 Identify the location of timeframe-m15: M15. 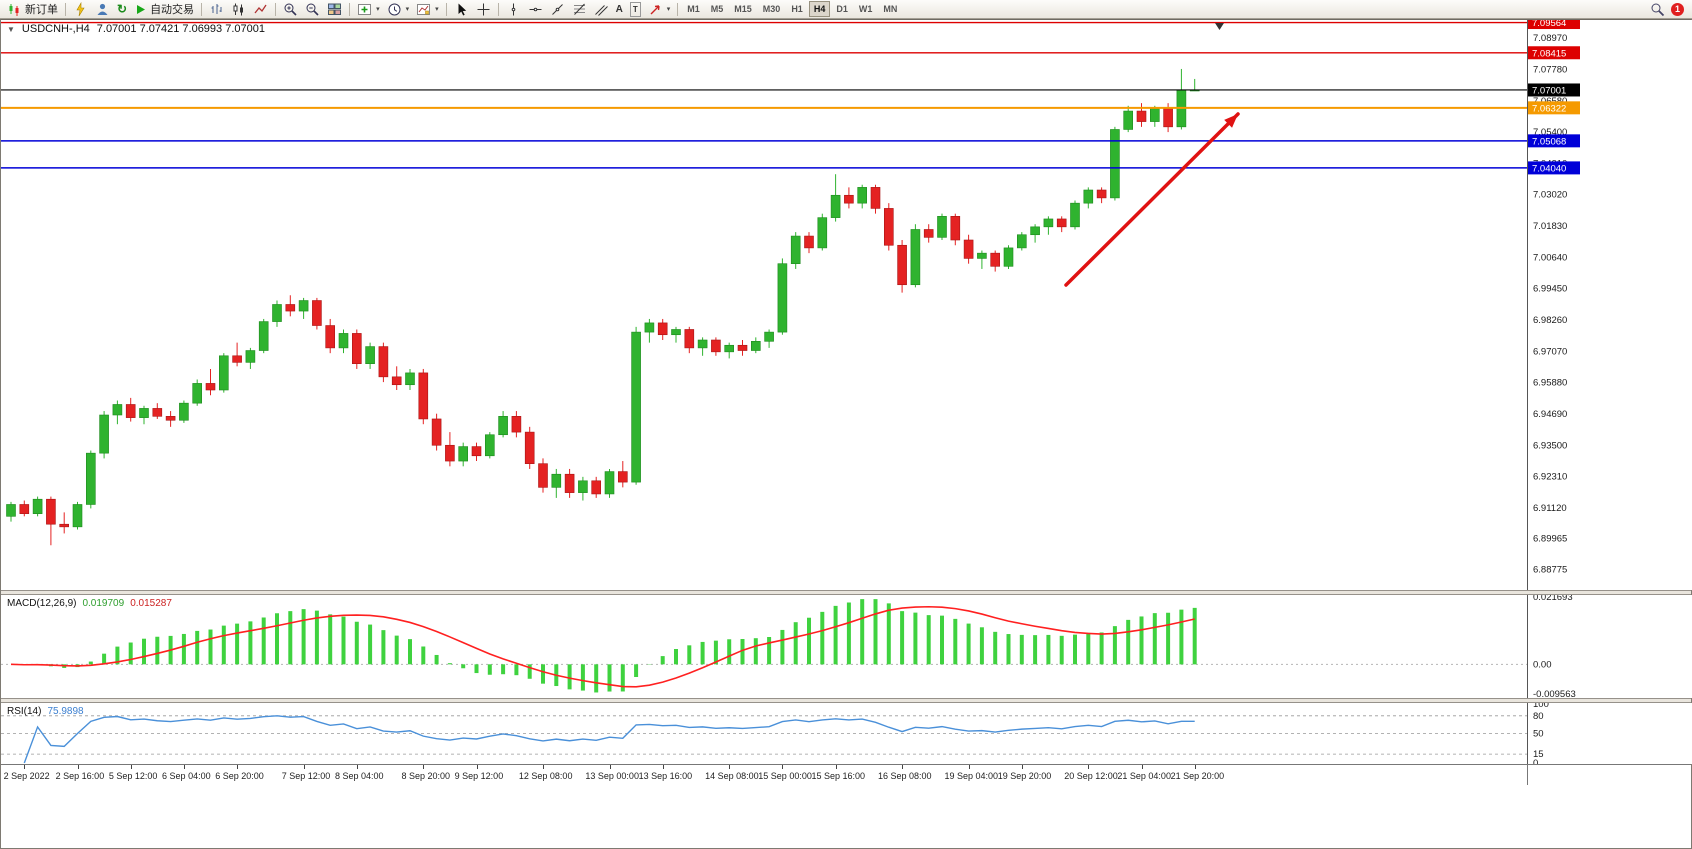
(743, 9).